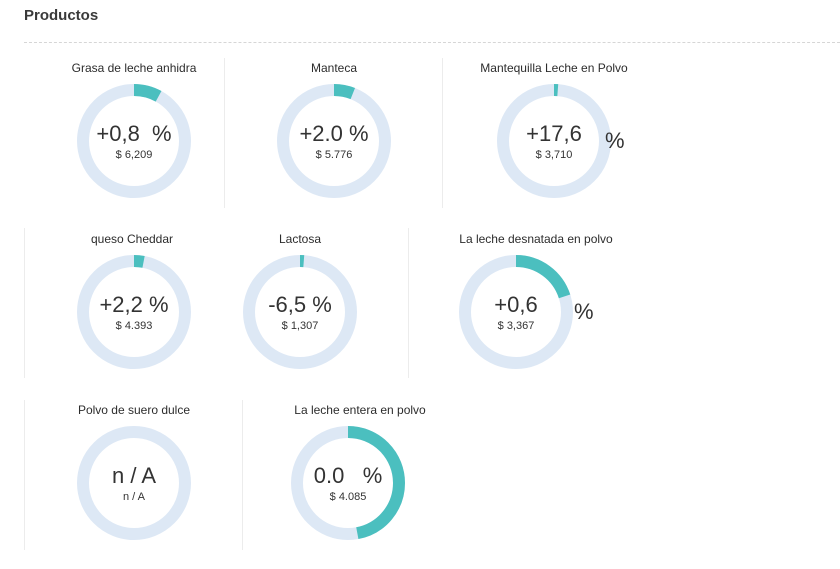 Image resolution: width=840 pixels, height=569 pixels. Describe the element at coordinates (118, 133) in the screenshot. I see `percent-value: +0,8` at that location.